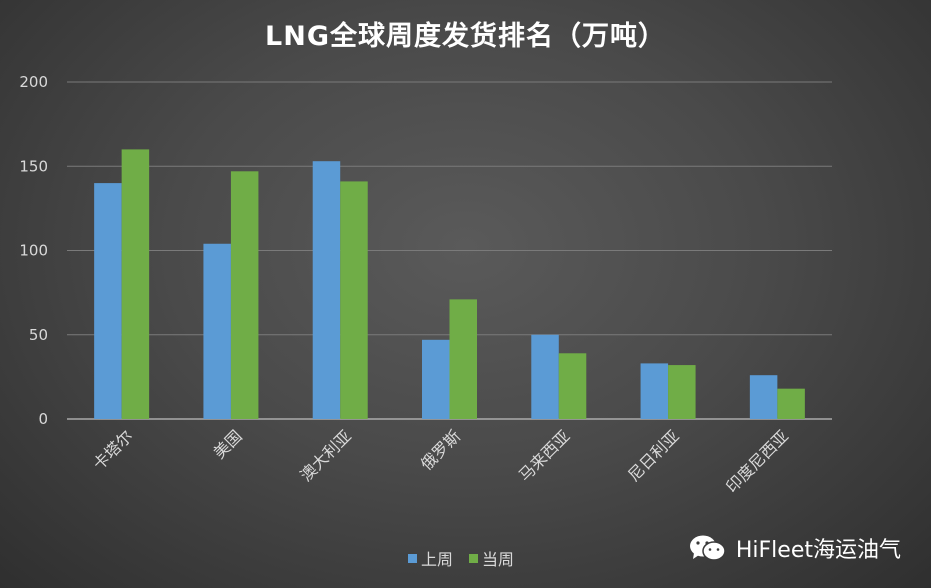 The width and height of the screenshot is (931, 588). What do you see at coordinates (43, 419) in the screenshot?
I see `y-tick-label: 0` at bounding box center [43, 419].